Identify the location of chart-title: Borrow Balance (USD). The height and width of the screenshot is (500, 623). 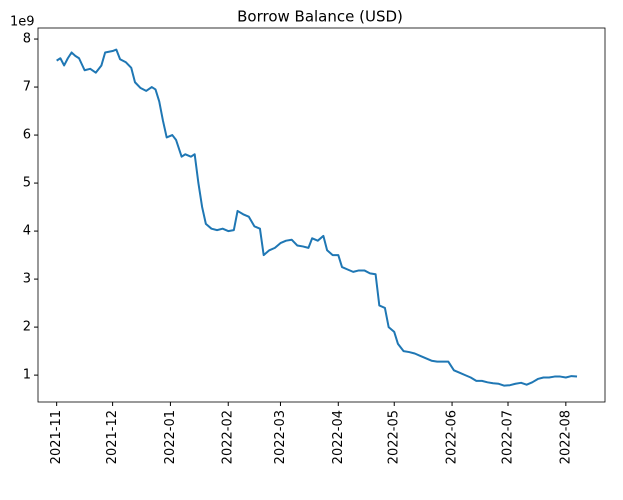
(320, 17).